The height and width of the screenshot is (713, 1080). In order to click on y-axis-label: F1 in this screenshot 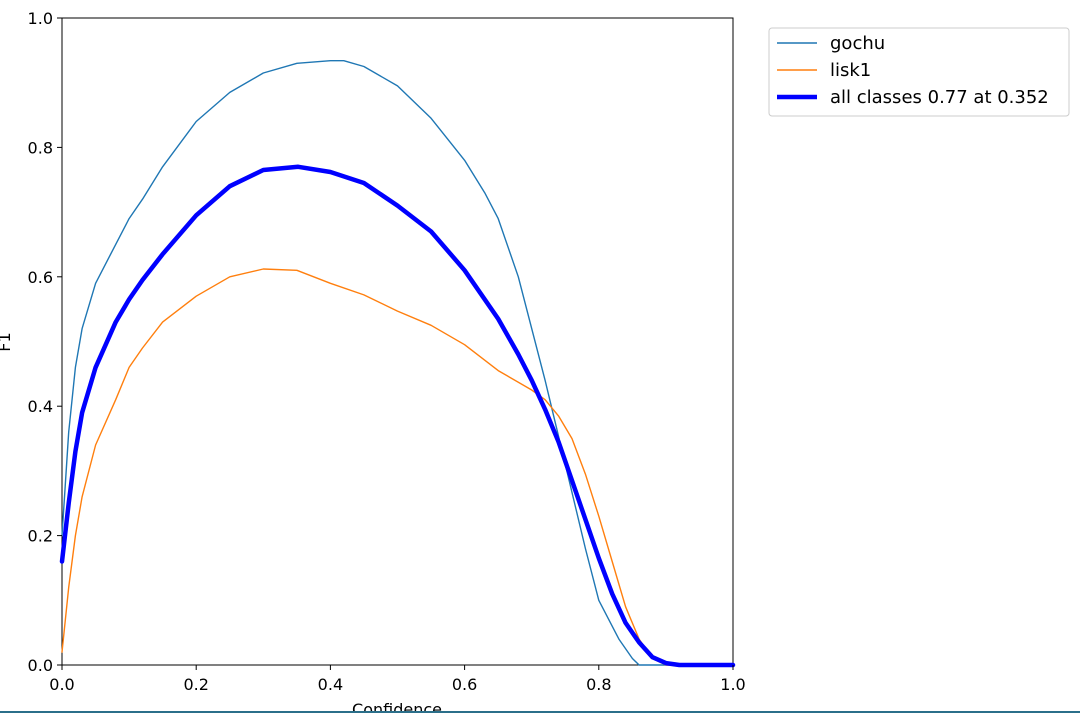, I will do `click(7, 341)`.